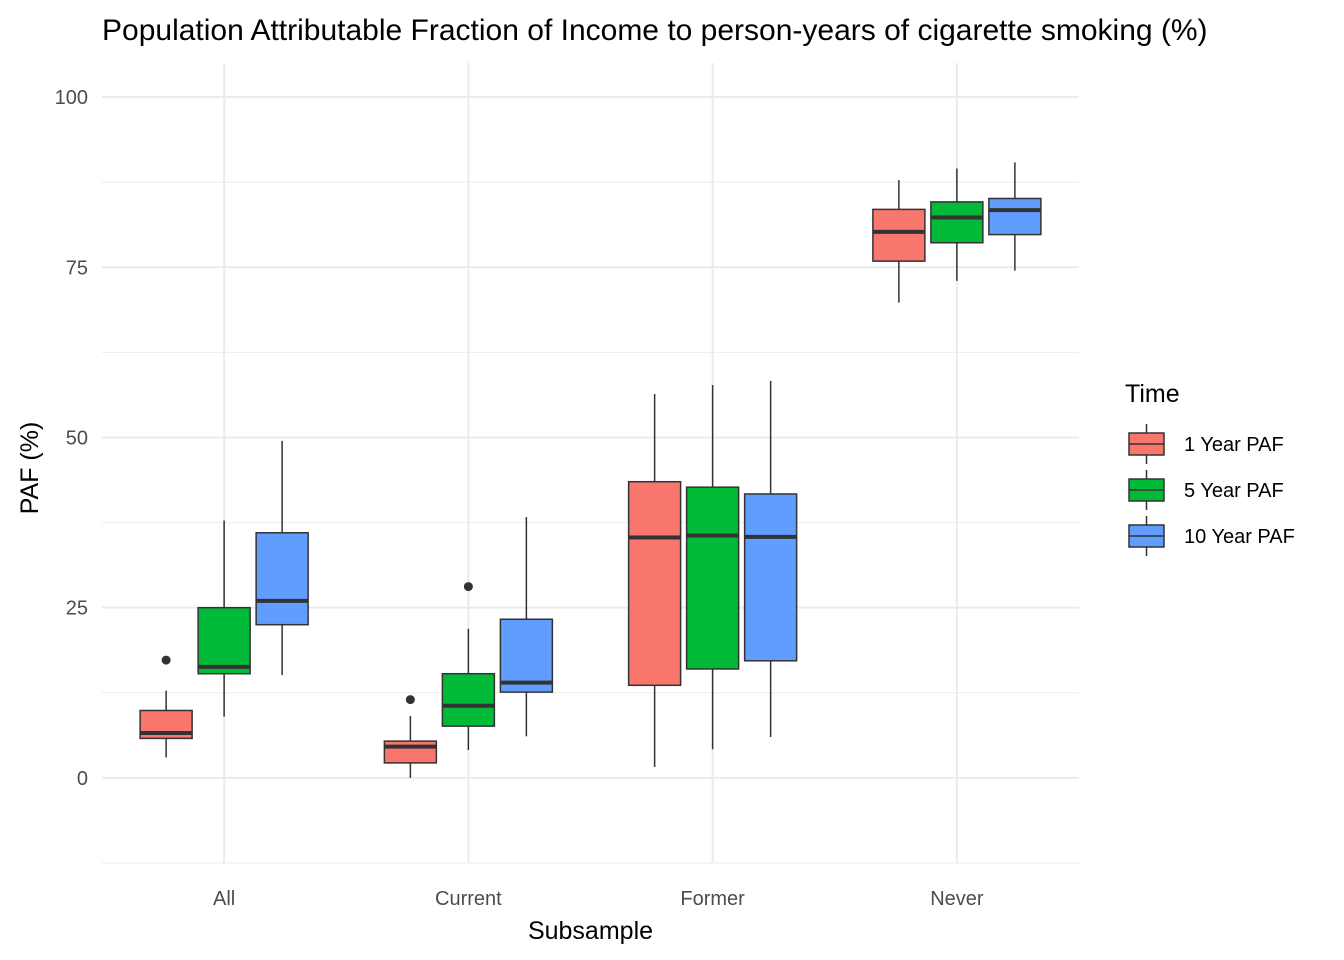  I want to click on box-1-year-paf-never, so click(899, 241).